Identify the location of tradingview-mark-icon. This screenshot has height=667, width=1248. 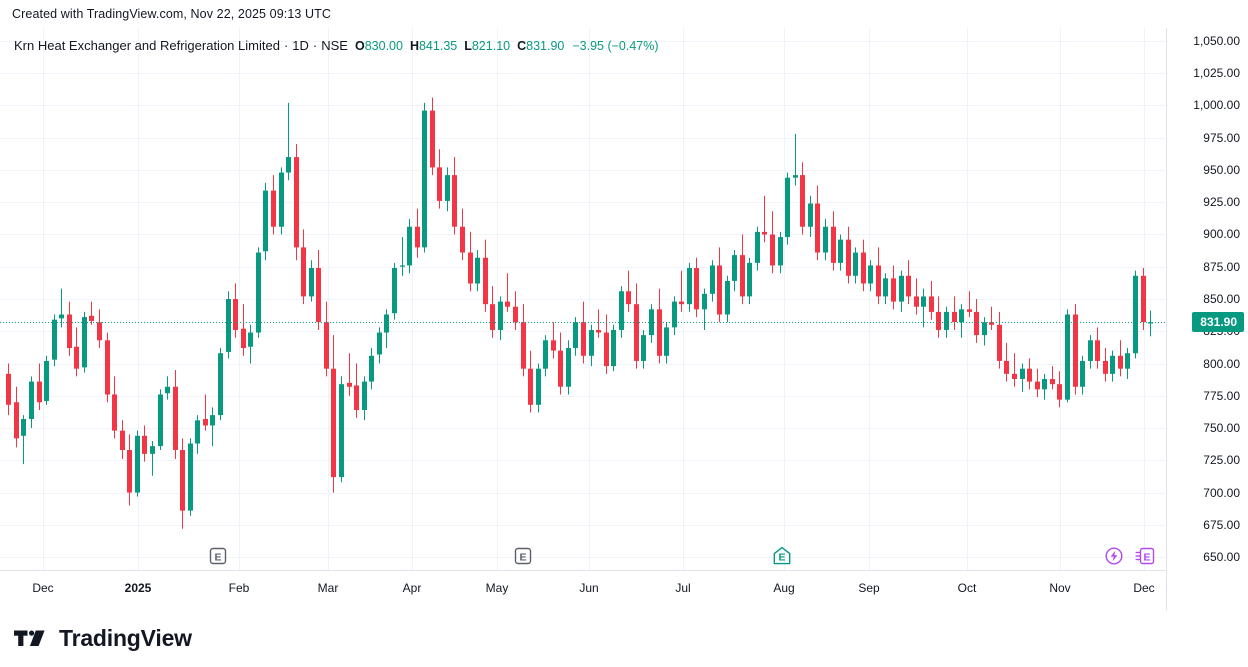
(29, 638).